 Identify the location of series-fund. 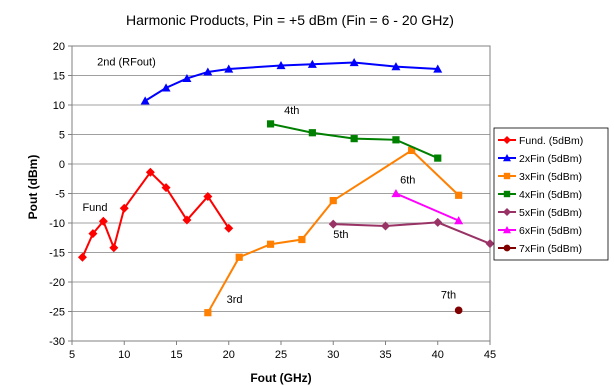
(155, 214).